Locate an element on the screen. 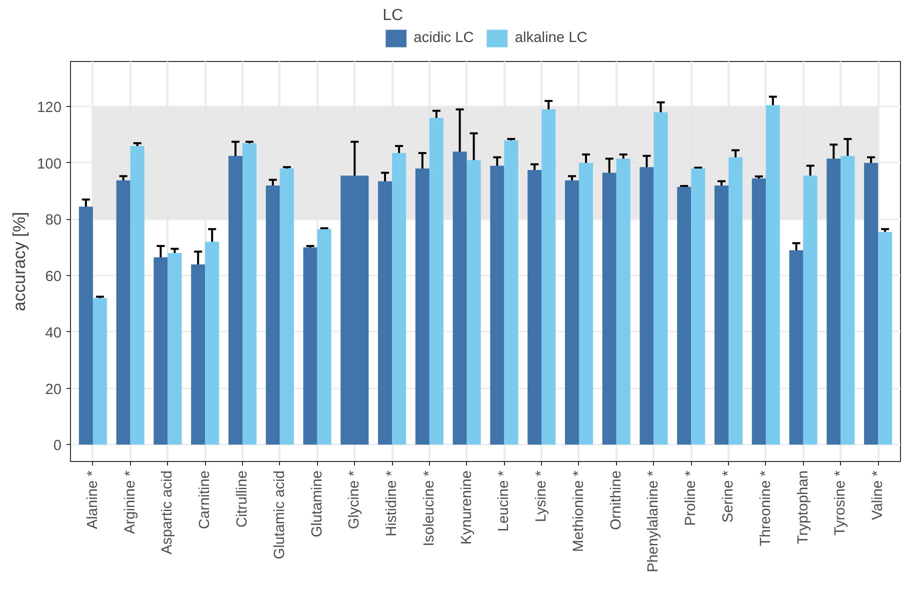  x-tick-label: Threonine * is located at coordinates (766, 508).